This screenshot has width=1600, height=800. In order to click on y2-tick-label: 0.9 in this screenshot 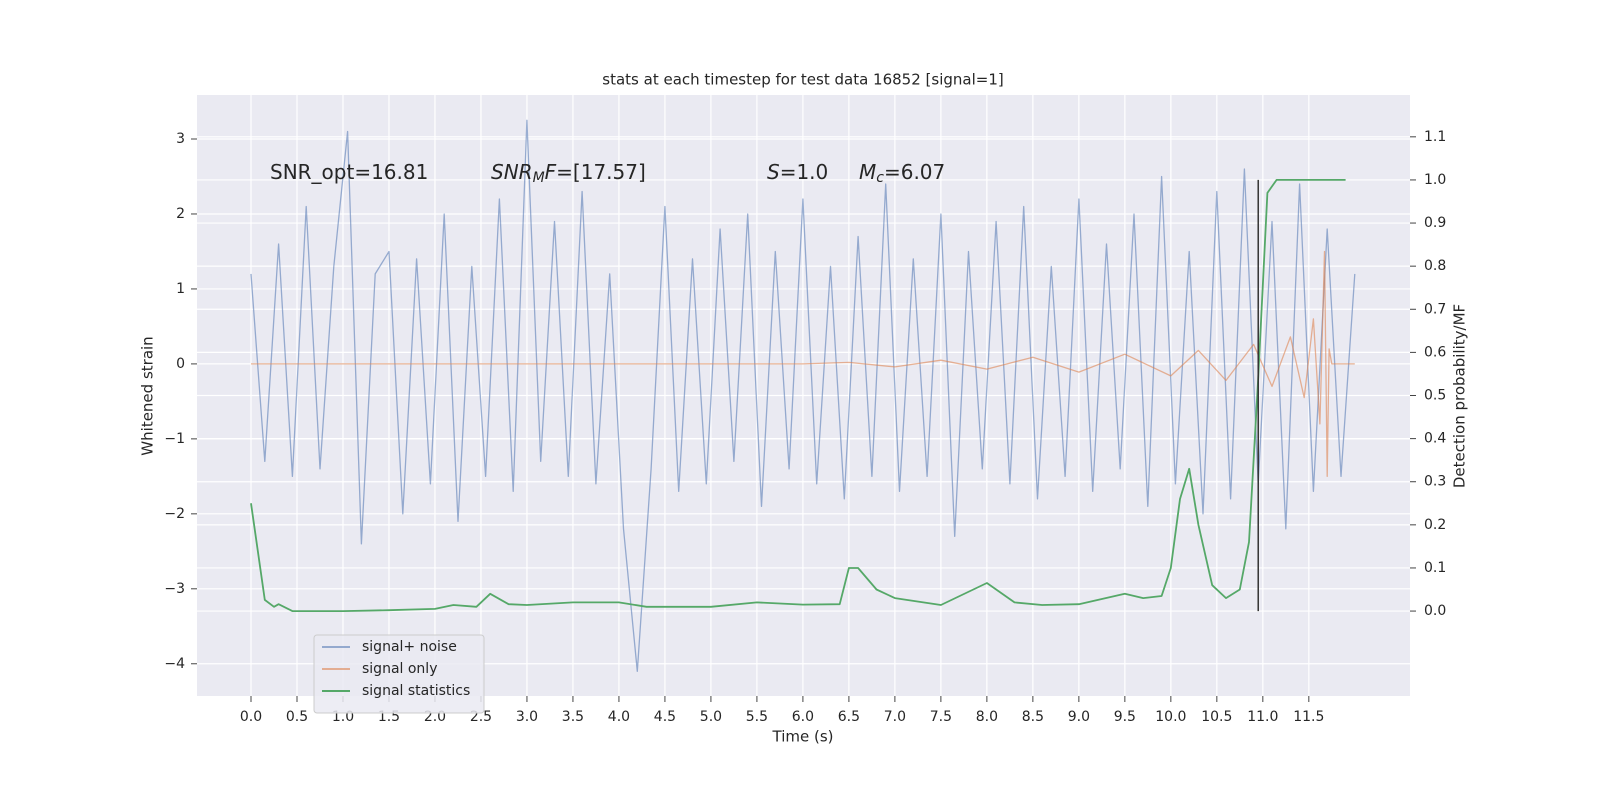, I will do `click(1435, 223)`.